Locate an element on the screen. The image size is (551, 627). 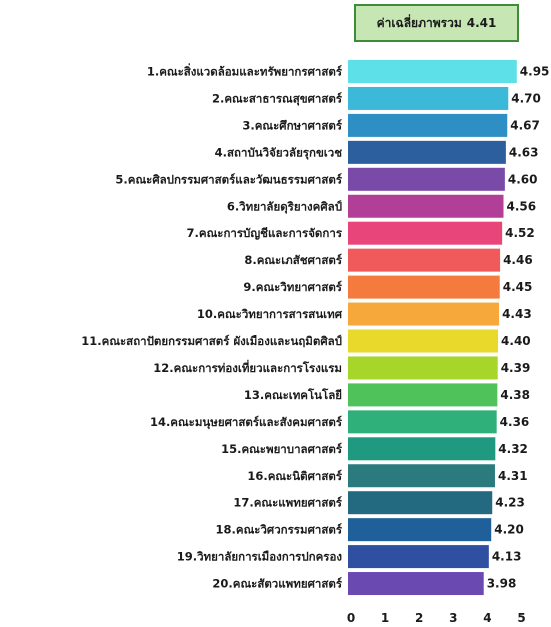
category-label-10: 10.คณะวิทยาการสารสนเทศ is located at coordinates (270, 314).